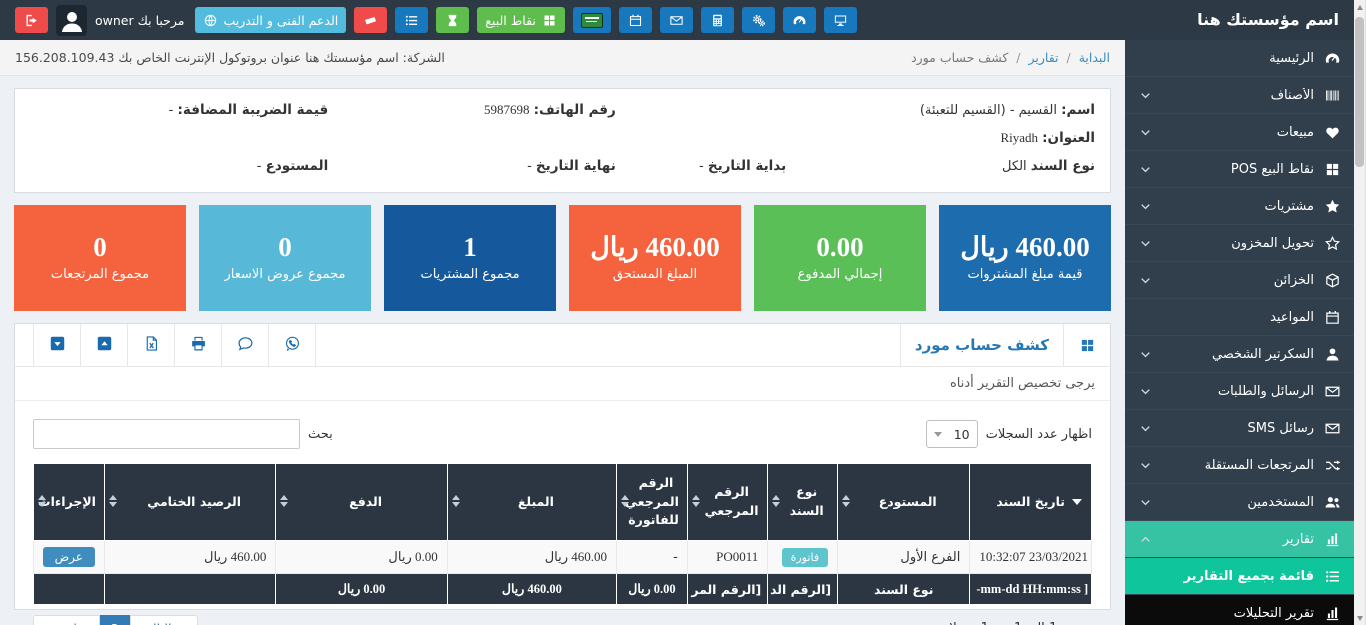  Describe the element at coordinates (655, 258) in the screenshot. I see `card-amount-due: 460.00 ريال المبلغ المستحق` at that location.